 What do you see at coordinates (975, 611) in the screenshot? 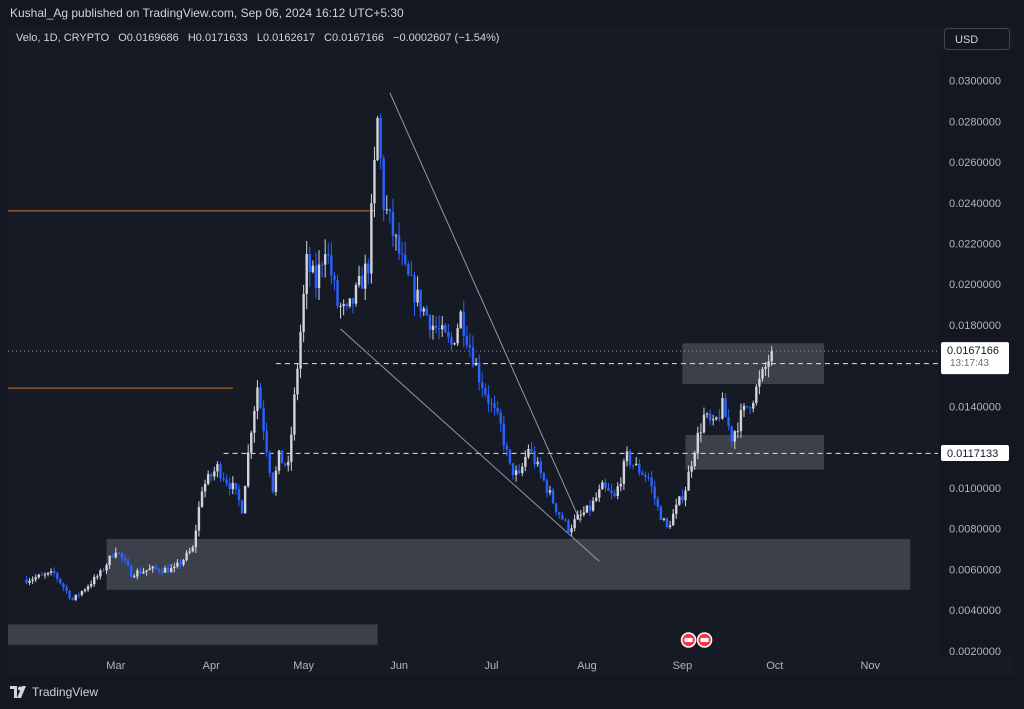
I see `y-tick-label-11: 0.0040000` at bounding box center [975, 611].